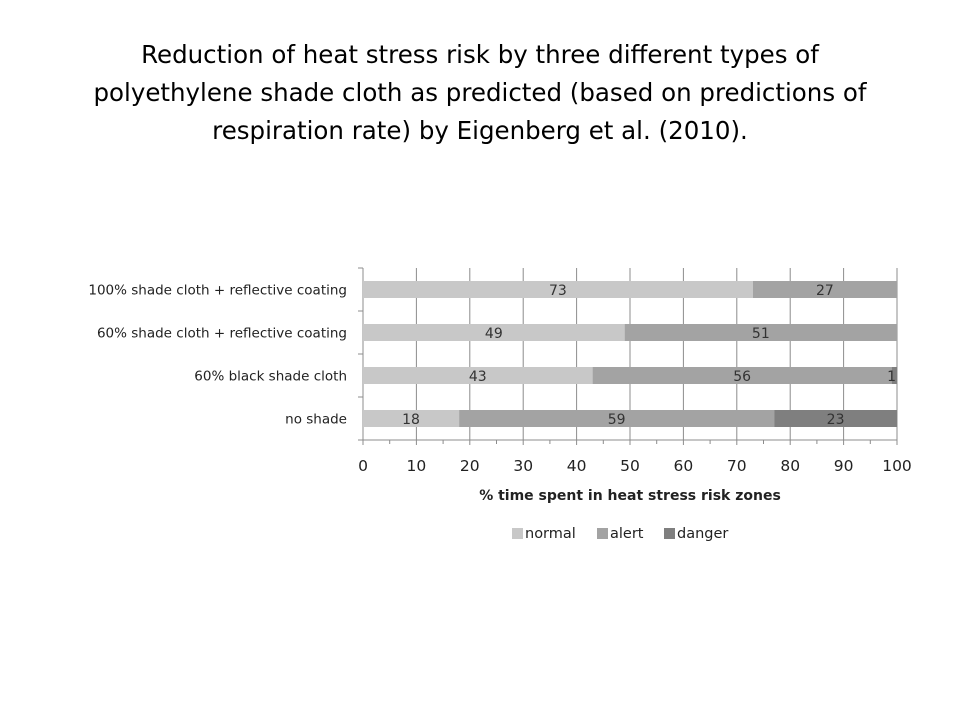  I want to click on data-label-normal-3: 18, so click(411, 420).